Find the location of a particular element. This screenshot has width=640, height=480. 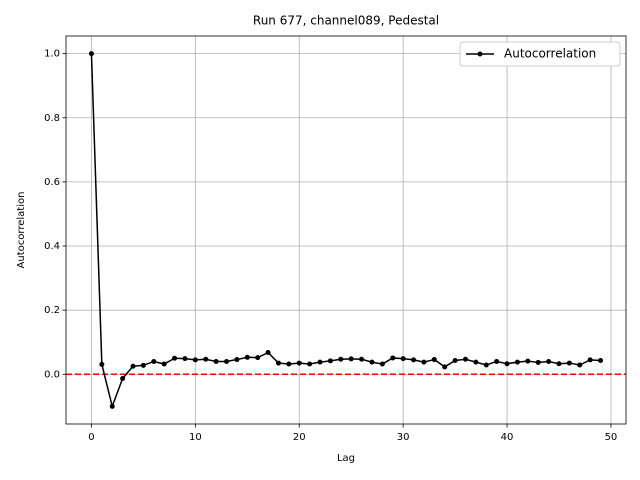

x-tick-label: 30 is located at coordinates (403, 437).